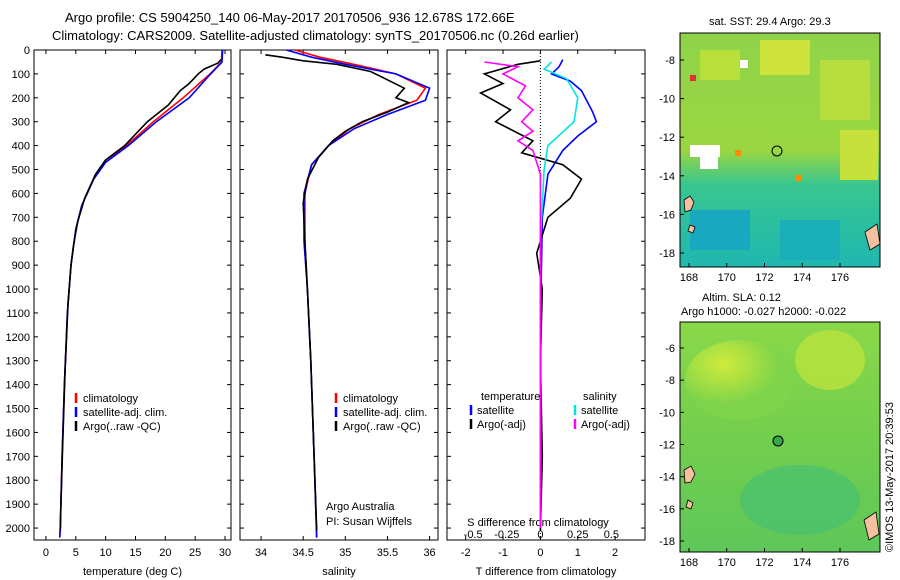 Image resolution: width=900 pixels, height=580 pixels. I want to click on x-tick-label: 1, so click(578, 553).